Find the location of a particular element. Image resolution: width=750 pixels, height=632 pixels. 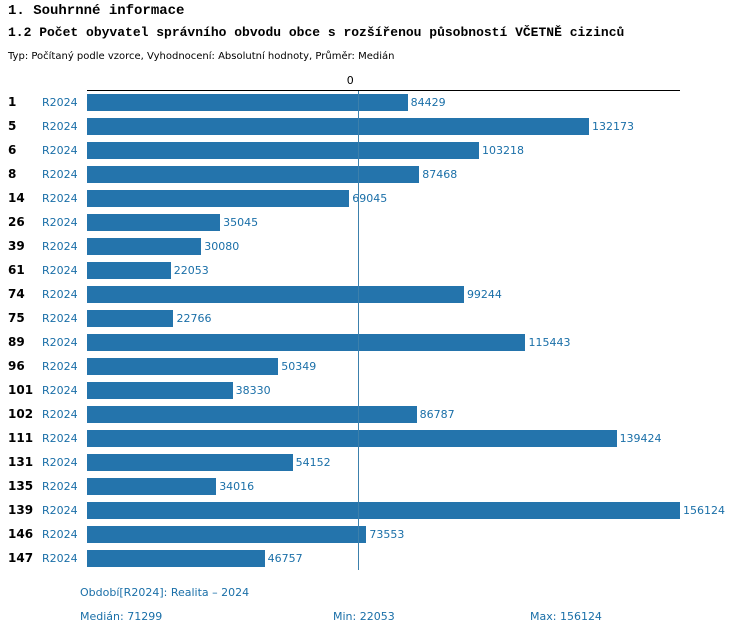

footer-max-label: Max: 156124 is located at coordinates (566, 616).